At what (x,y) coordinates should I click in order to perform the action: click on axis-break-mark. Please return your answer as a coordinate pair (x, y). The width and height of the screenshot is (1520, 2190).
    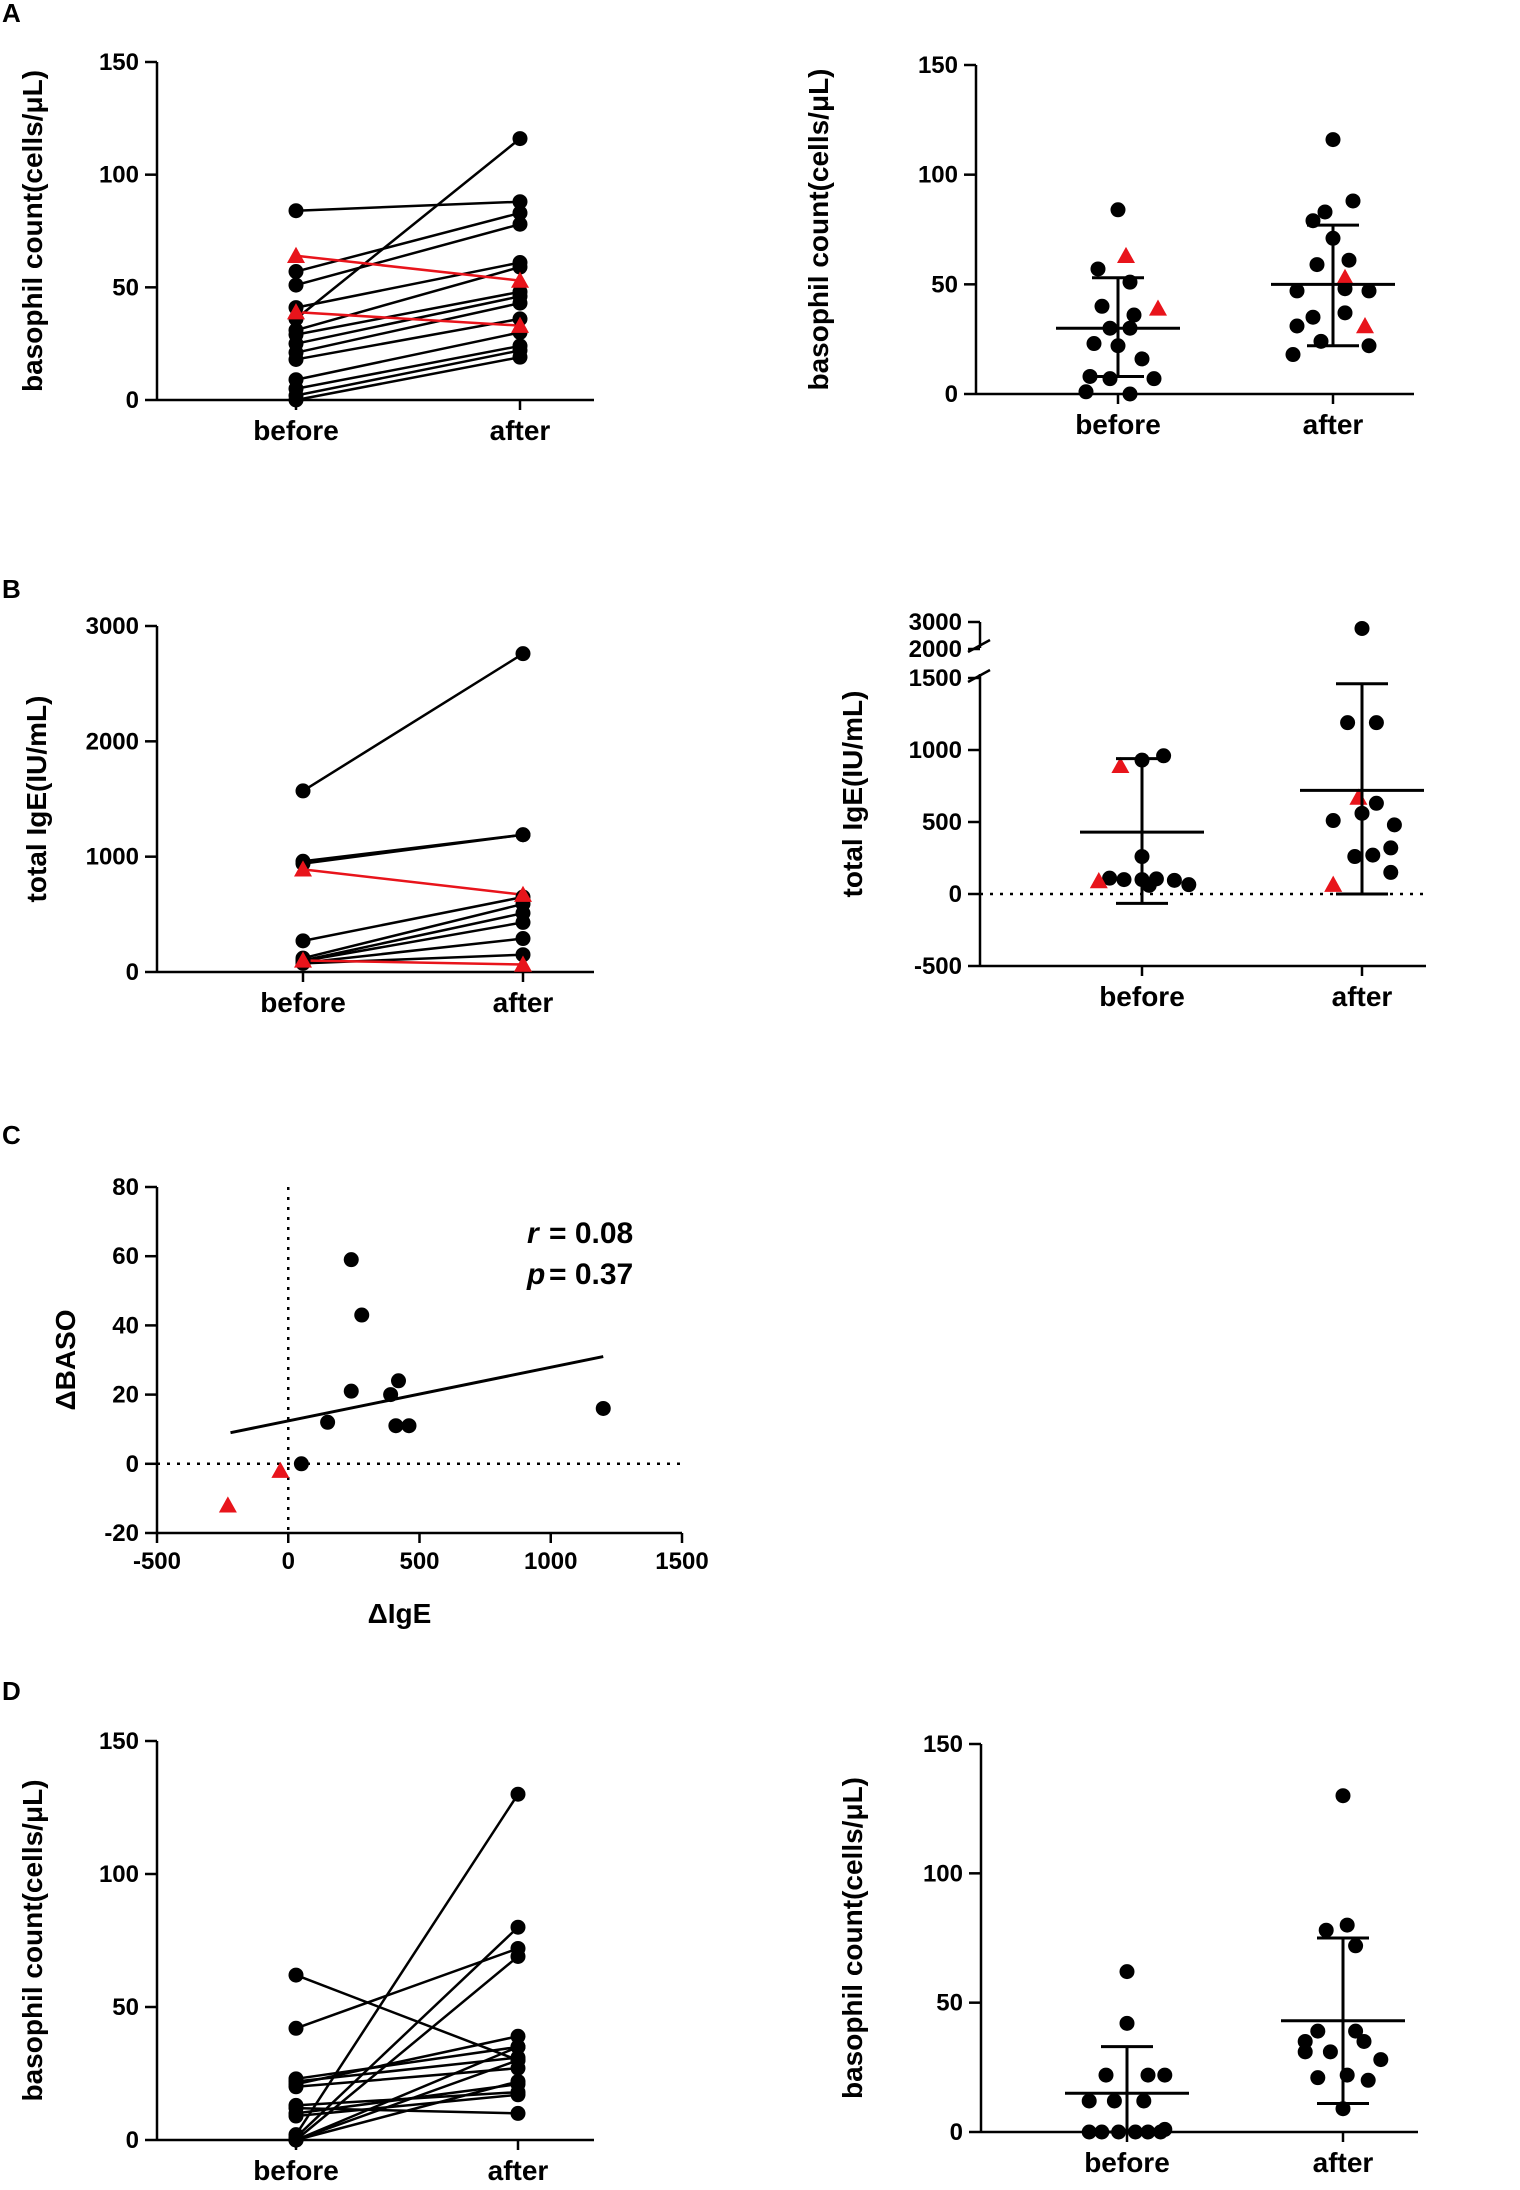
    Looking at the image, I should click on (979, 676).